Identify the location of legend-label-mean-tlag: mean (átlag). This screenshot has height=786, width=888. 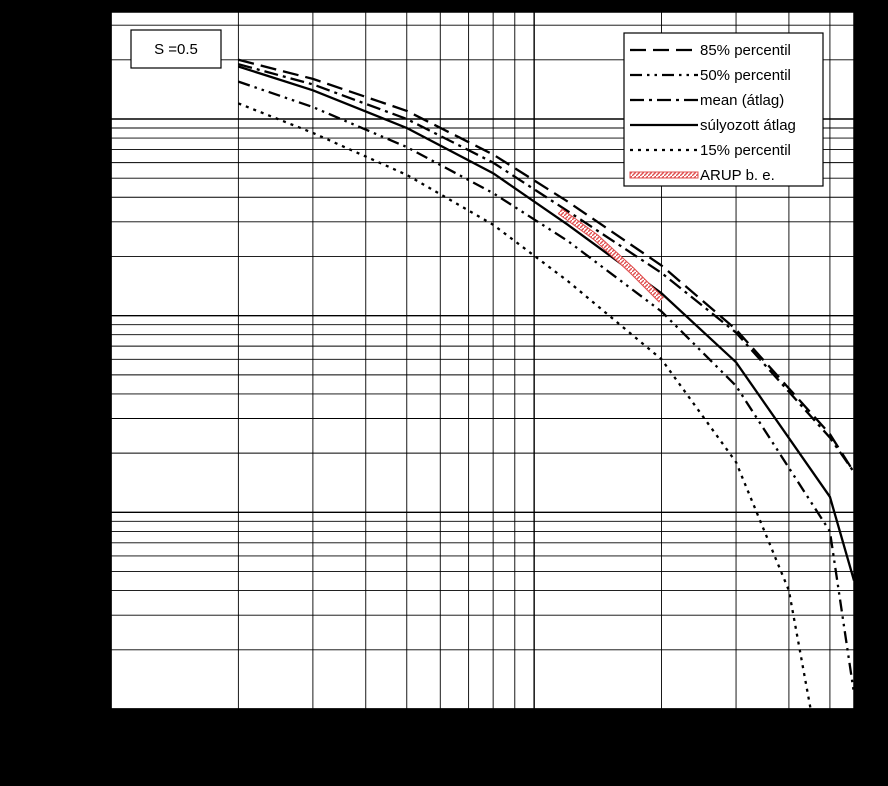
(742, 100).